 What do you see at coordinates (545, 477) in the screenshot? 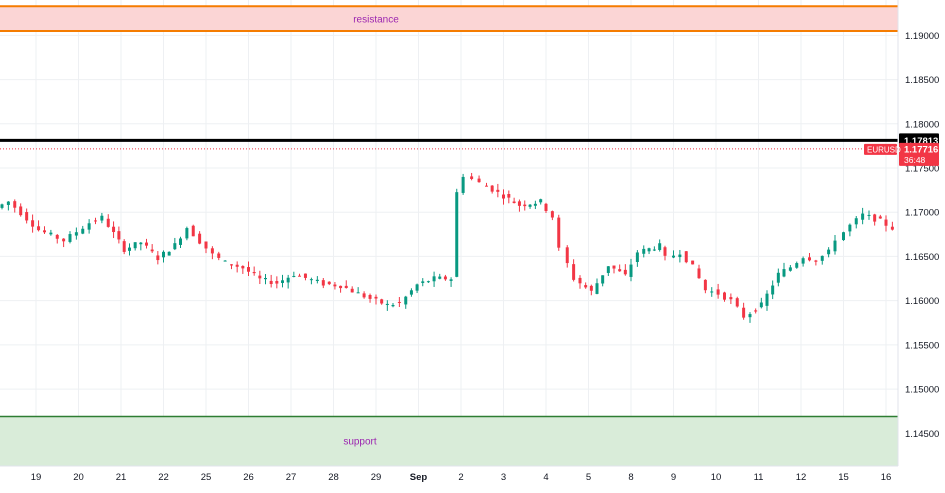
I see `time-tick-label: 4` at bounding box center [545, 477].